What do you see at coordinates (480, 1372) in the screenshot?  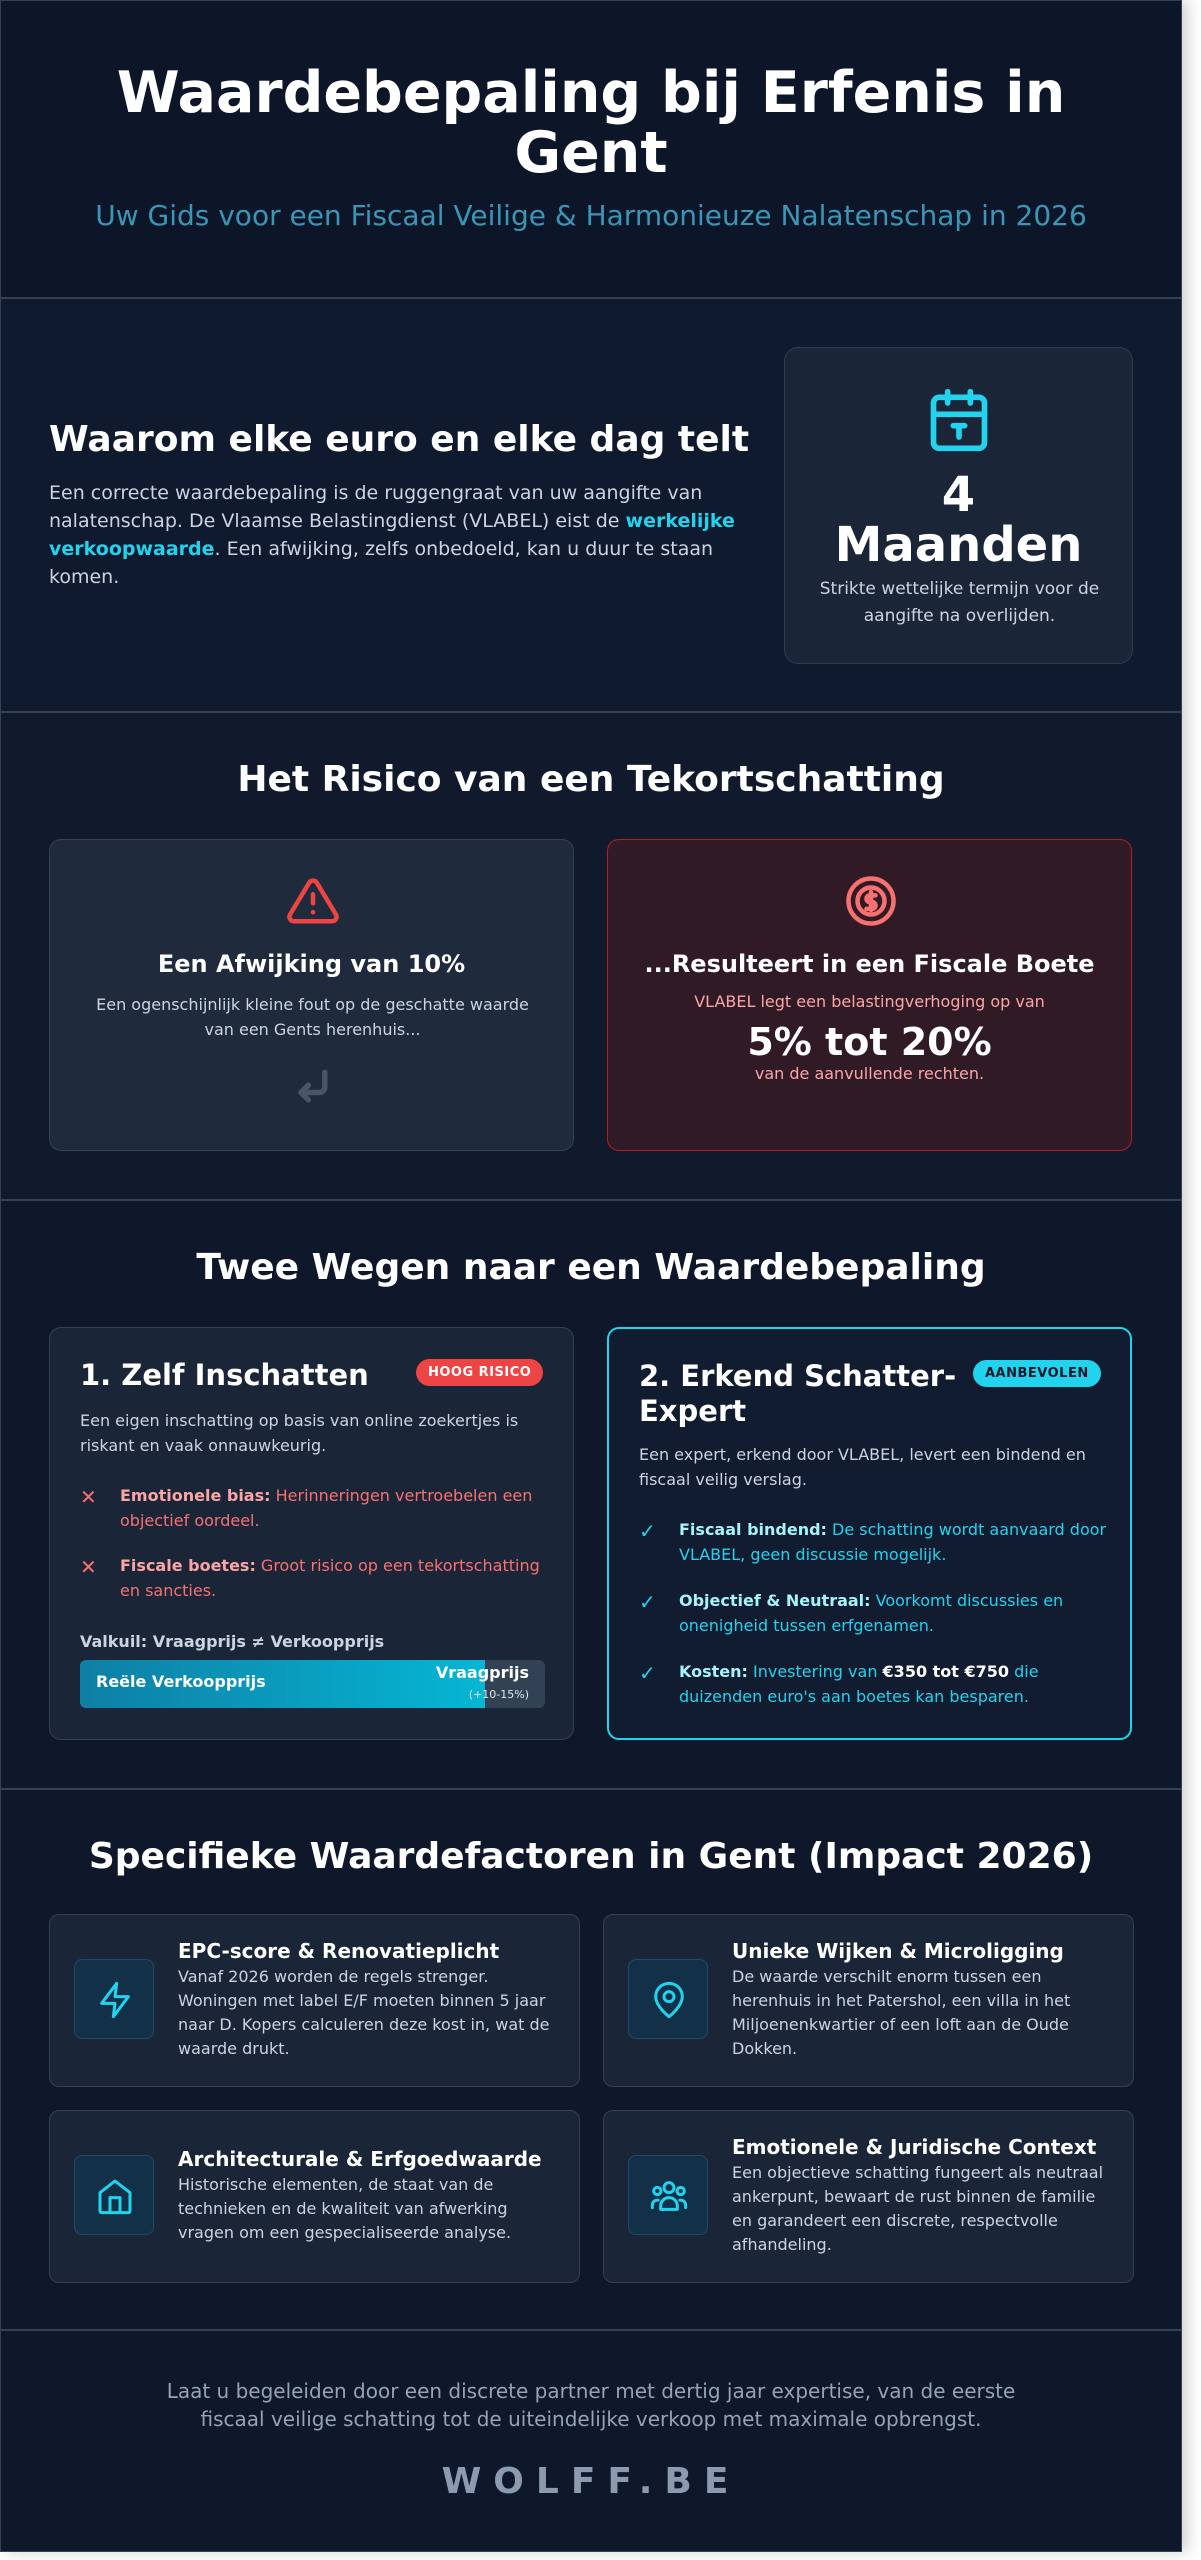 I see `high-risk-badge: HOOG RISICO` at bounding box center [480, 1372].